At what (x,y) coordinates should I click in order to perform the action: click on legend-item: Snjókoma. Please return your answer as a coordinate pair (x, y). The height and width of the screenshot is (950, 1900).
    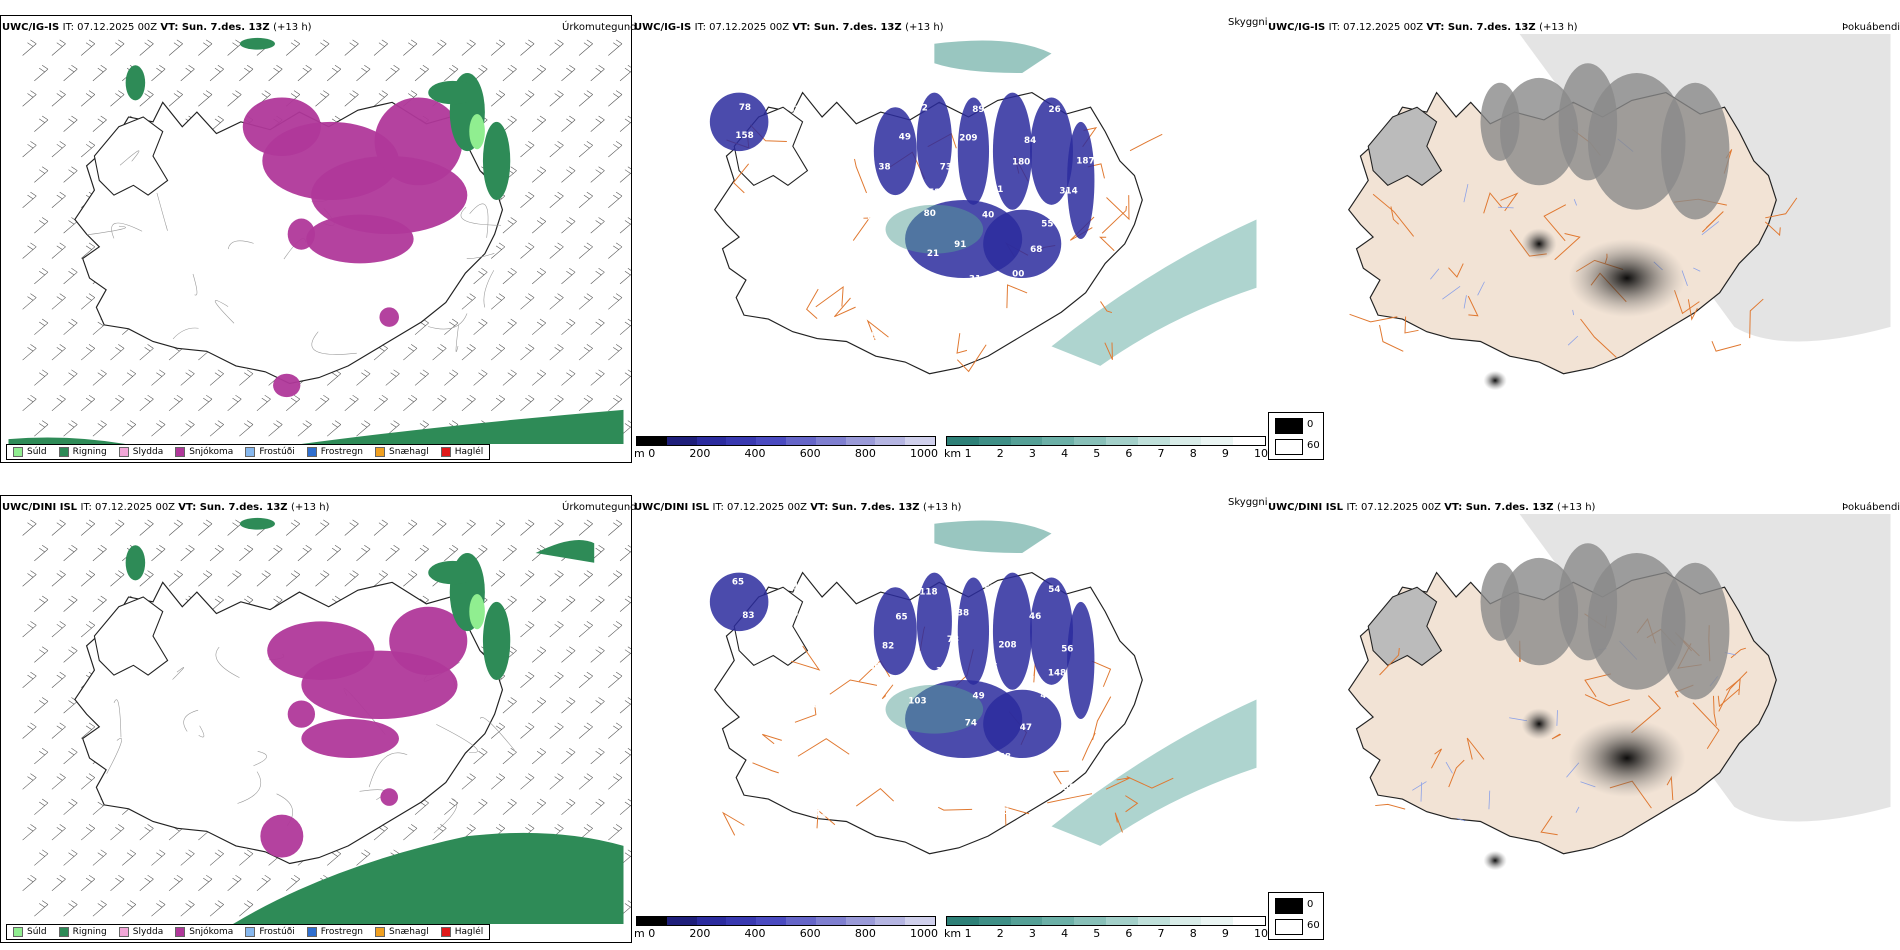
    Looking at the image, I should click on (204, 452).